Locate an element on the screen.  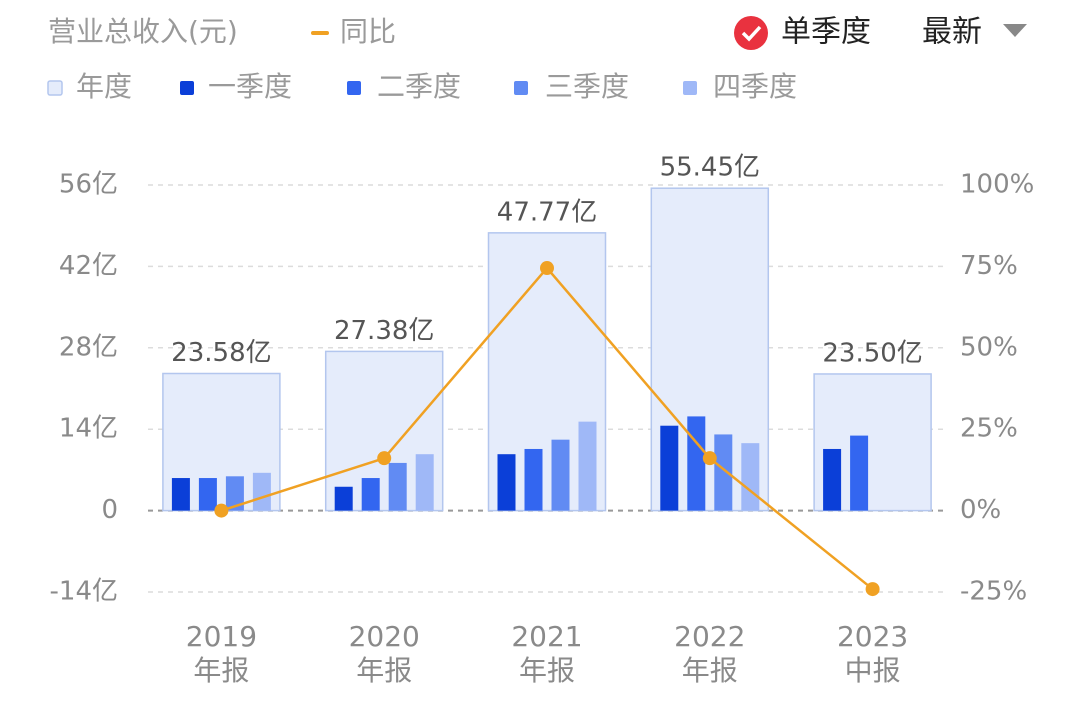
y-tick-label: 28亿 is located at coordinates (88, 347).